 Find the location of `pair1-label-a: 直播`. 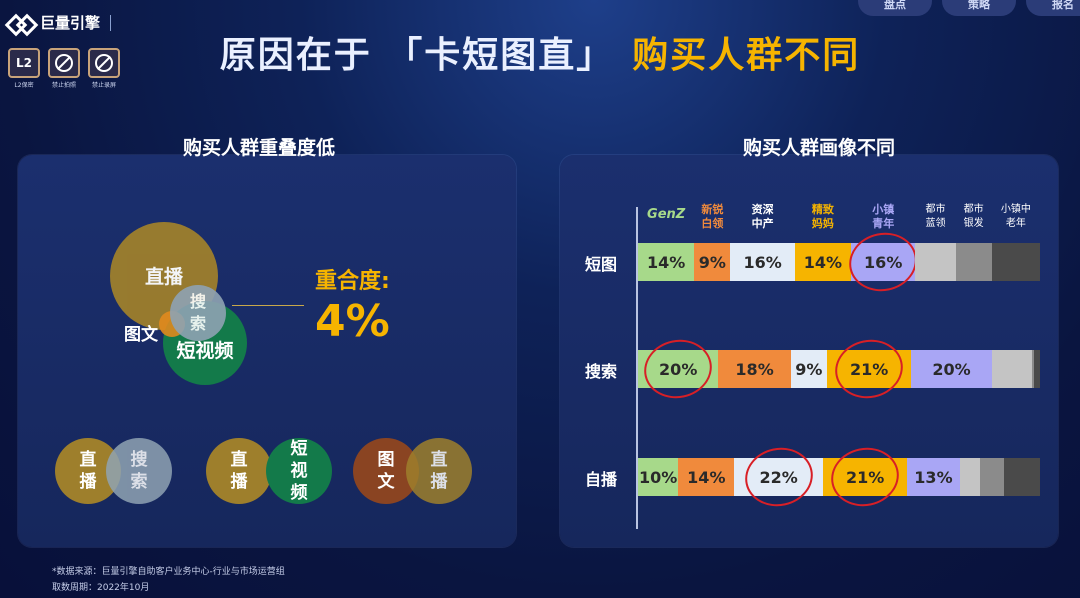

pair1-label-a: 直播 is located at coordinates (88, 471).